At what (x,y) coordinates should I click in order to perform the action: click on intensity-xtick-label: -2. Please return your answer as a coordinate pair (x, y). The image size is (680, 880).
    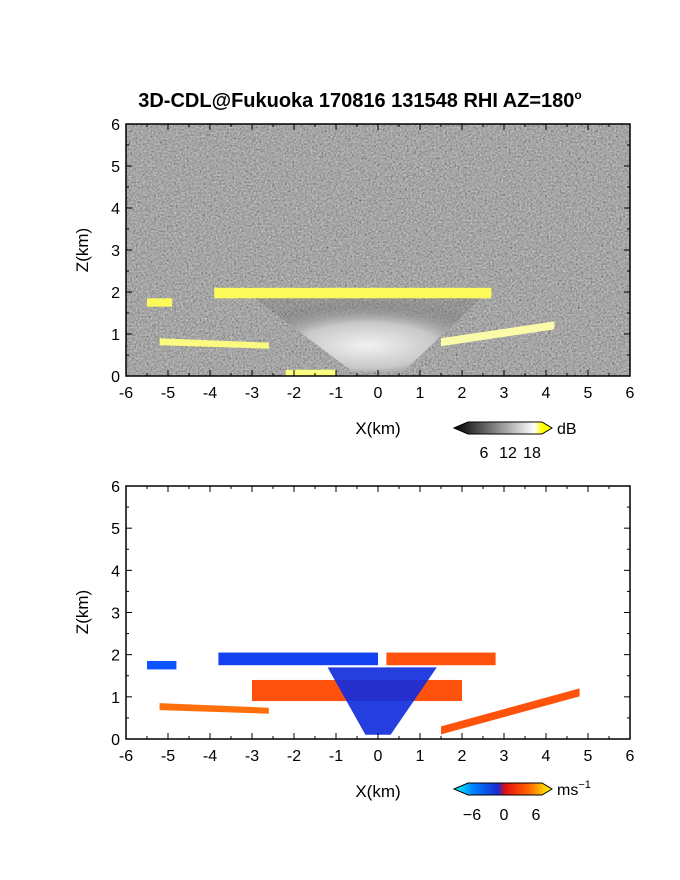
    Looking at the image, I should click on (294, 393).